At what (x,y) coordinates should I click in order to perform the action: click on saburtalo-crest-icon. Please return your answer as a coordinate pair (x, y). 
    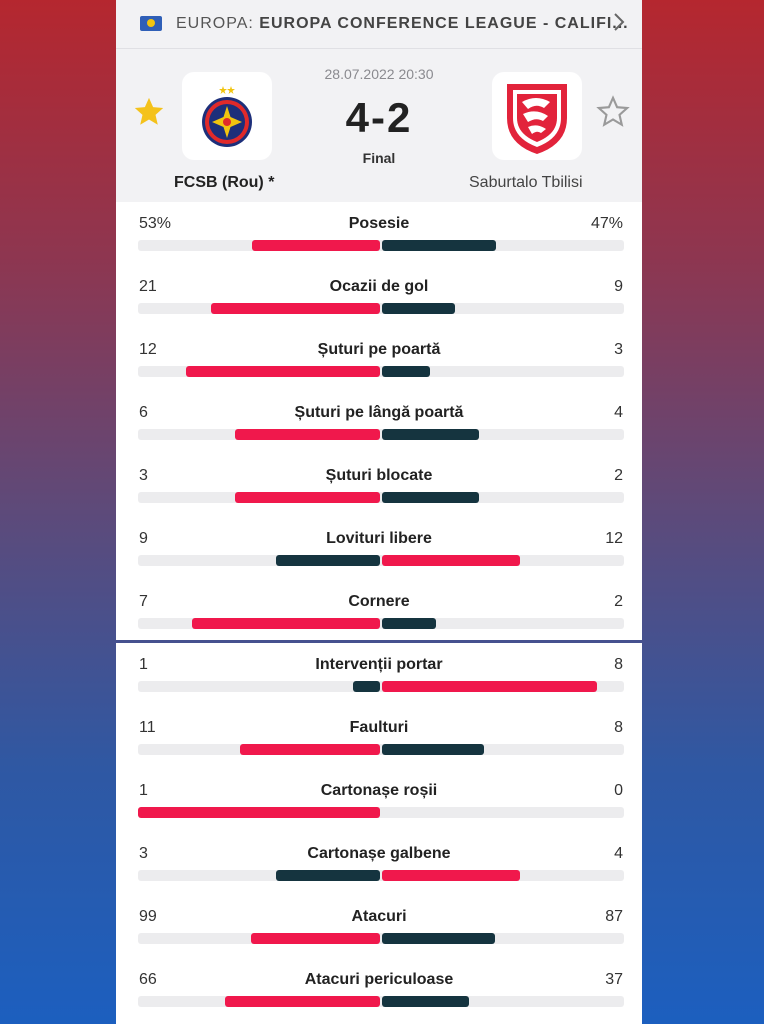
    Looking at the image, I should click on (537, 119).